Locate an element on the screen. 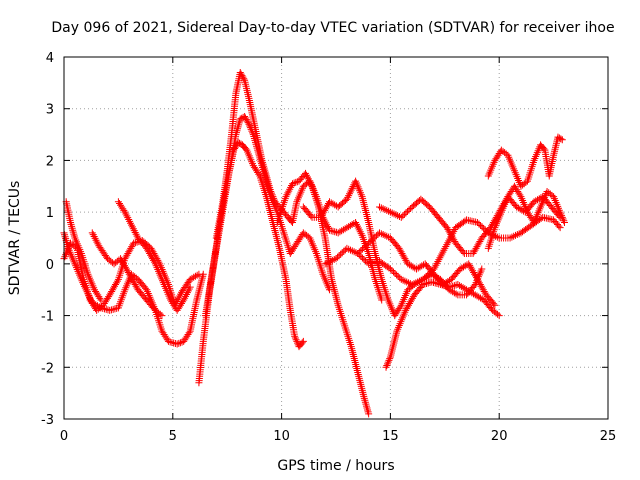 The height and width of the screenshot is (480, 640). y-tick-label: -2 is located at coordinates (47, 368).